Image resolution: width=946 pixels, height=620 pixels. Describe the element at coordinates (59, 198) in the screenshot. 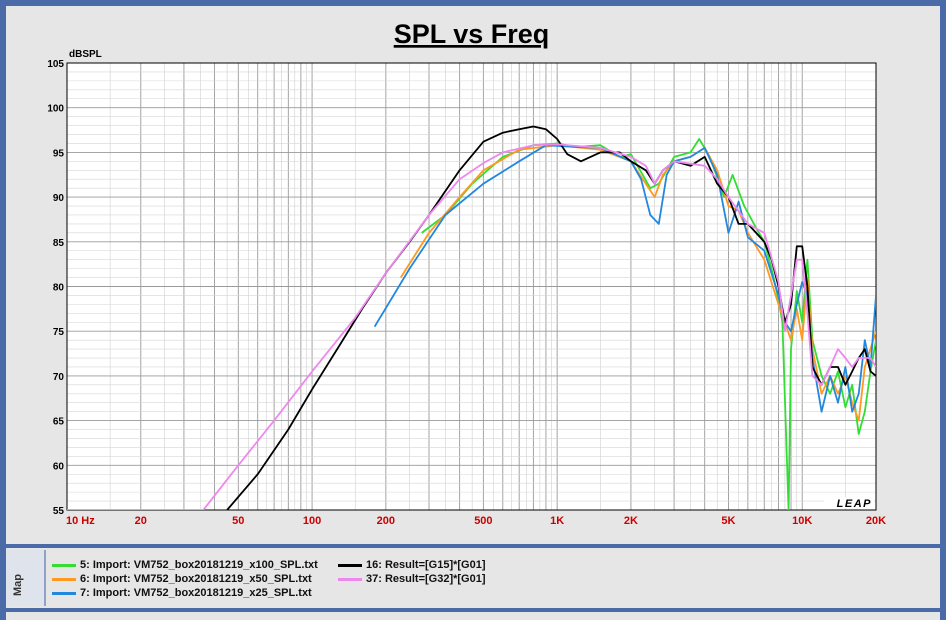

I see `y-tick-label: 90` at that location.